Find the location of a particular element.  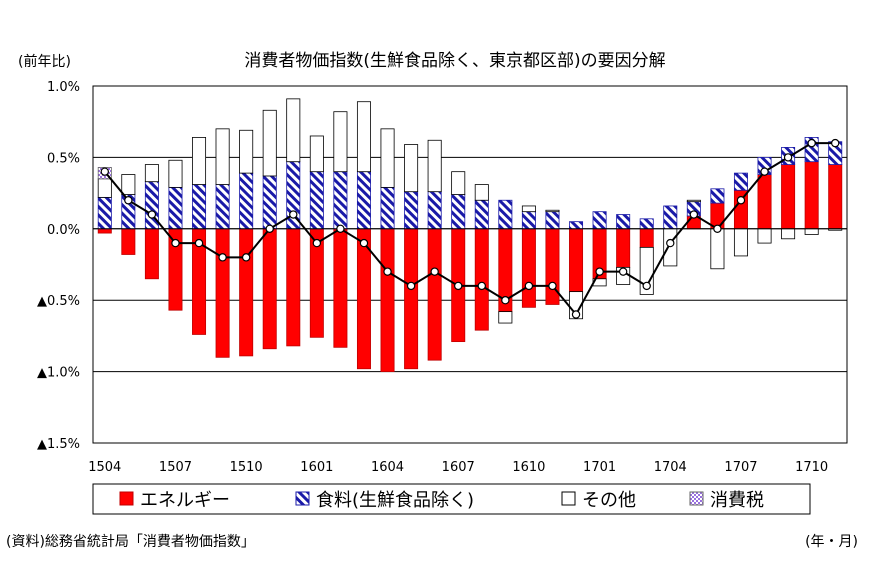

x-tick-label: 1507 is located at coordinates (175, 467).